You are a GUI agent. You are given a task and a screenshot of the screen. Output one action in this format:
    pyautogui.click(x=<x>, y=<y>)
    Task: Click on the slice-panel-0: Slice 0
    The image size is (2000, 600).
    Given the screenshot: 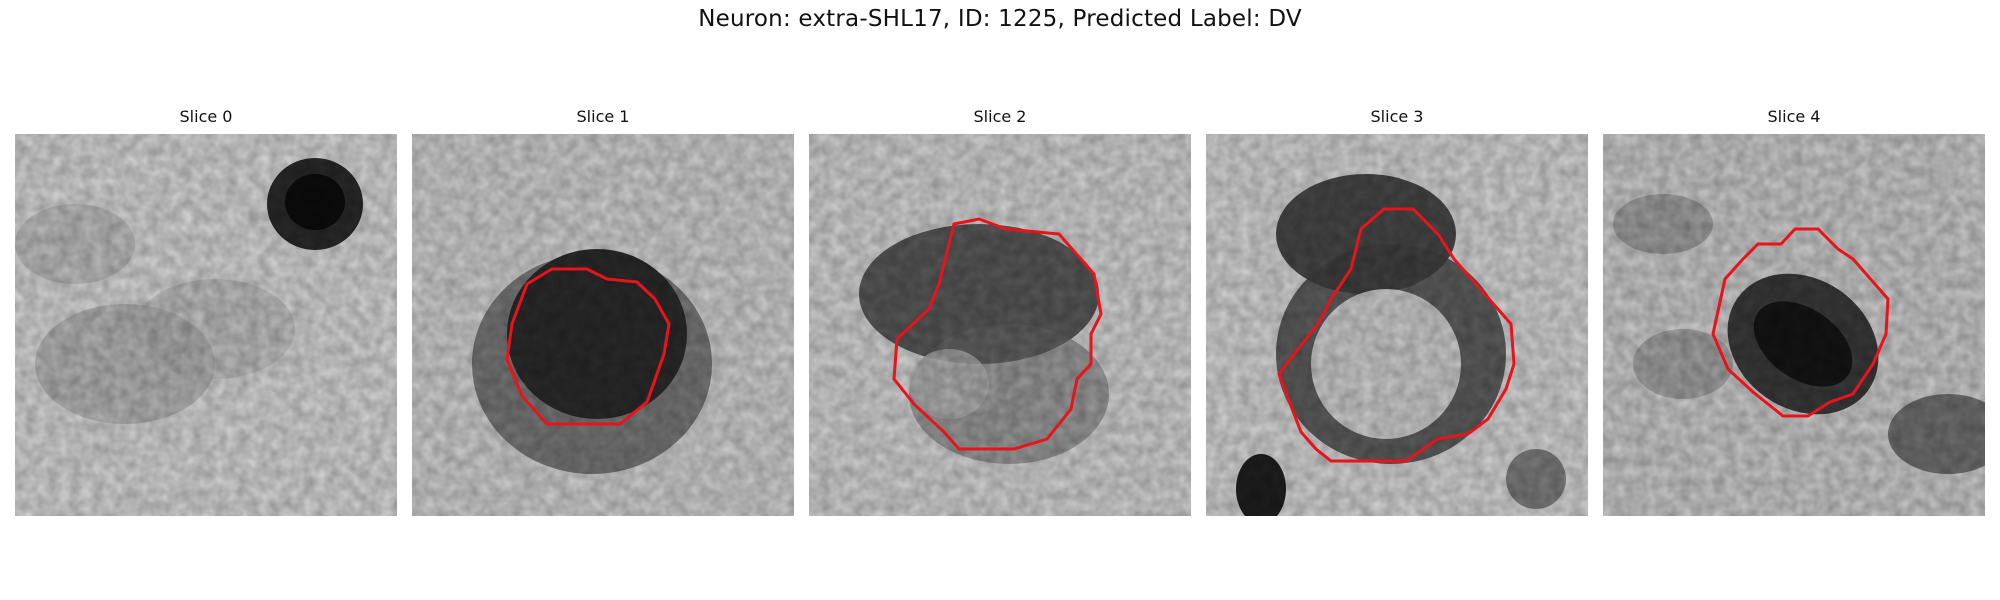 What is the action you would take?
    pyautogui.click(x=206, y=311)
    